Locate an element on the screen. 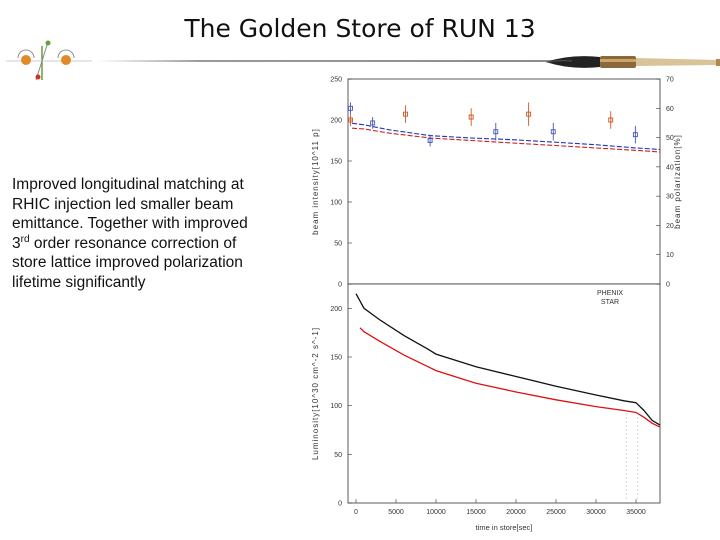  bottom-y-tick-label: 100 is located at coordinates (336, 406).